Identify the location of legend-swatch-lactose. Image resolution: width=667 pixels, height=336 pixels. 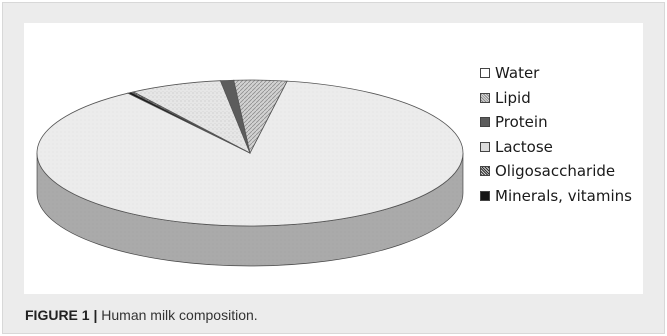
(485, 146).